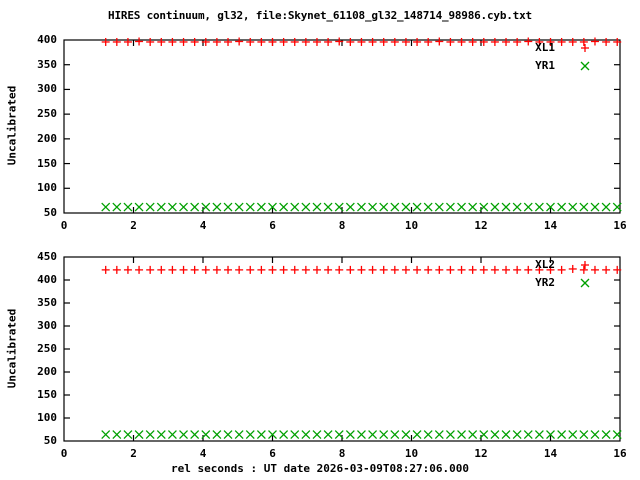 The width and height of the screenshot is (640, 480). Describe the element at coordinates (361, 207) in the screenshot. I see `series-YR1` at that location.